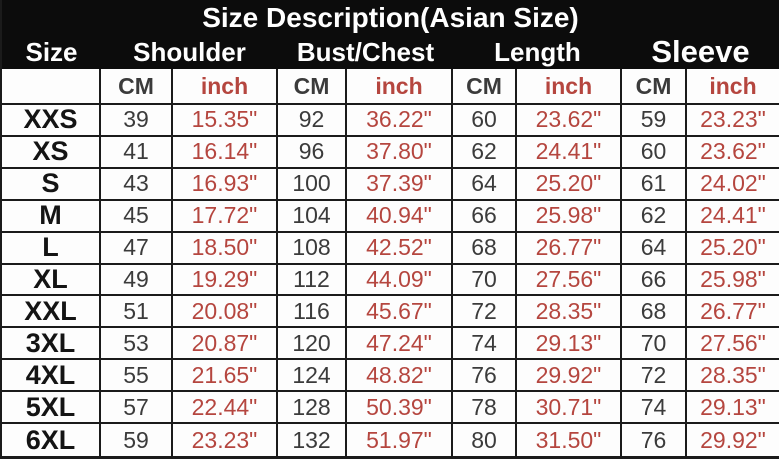 The height and width of the screenshot is (459, 779). What do you see at coordinates (137, 216) in the screenshot?
I see `cm-value-cell: 45` at bounding box center [137, 216].